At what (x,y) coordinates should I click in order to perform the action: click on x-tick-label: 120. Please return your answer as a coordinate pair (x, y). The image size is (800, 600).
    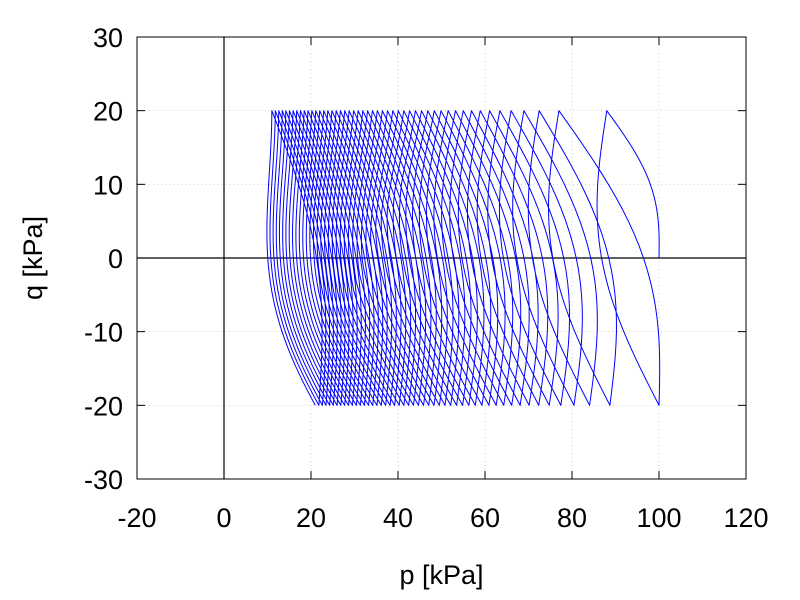
    Looking at the image, I should click on (745, 518).